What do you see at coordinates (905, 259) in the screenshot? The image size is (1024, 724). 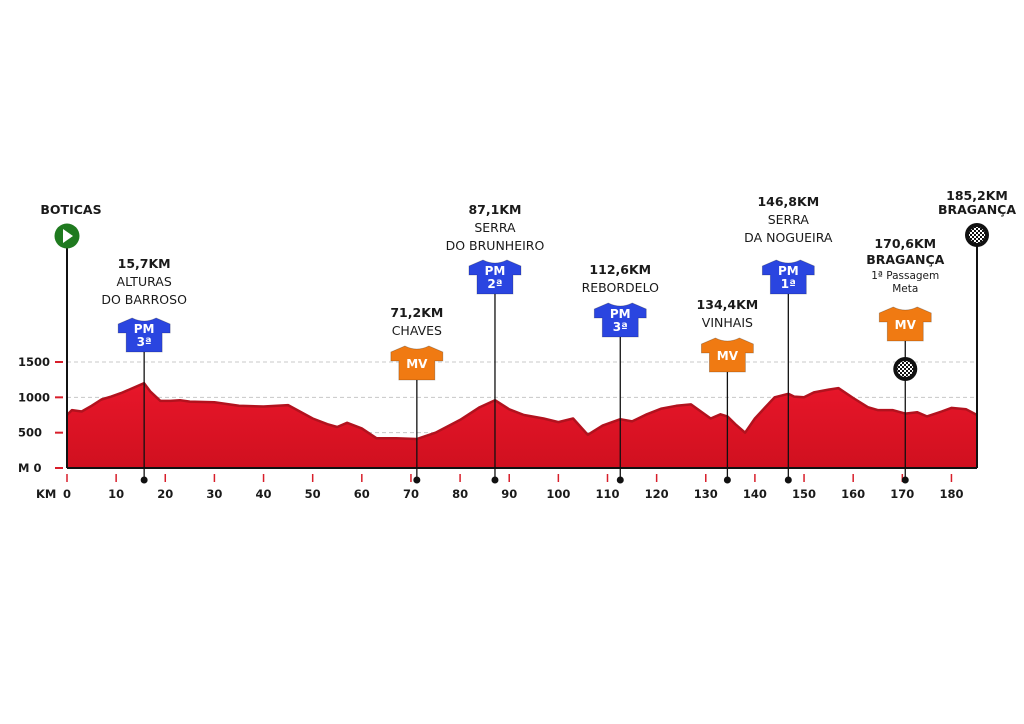 I see `marker-place-label: BRAGANÇA` at bounding box center [905, 259].